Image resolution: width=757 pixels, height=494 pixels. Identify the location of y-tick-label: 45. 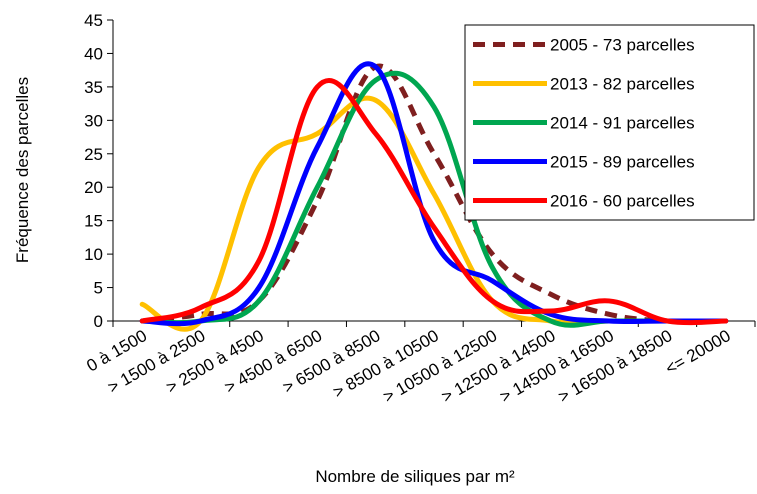
(93, 20).